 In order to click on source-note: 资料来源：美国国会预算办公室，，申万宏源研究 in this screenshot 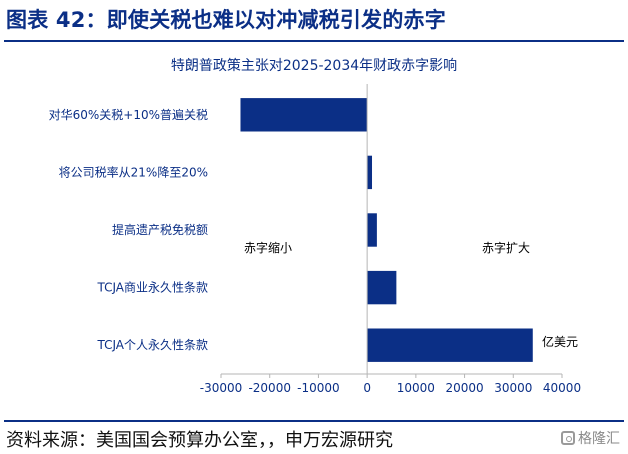, I will do `click(199, 440)`.